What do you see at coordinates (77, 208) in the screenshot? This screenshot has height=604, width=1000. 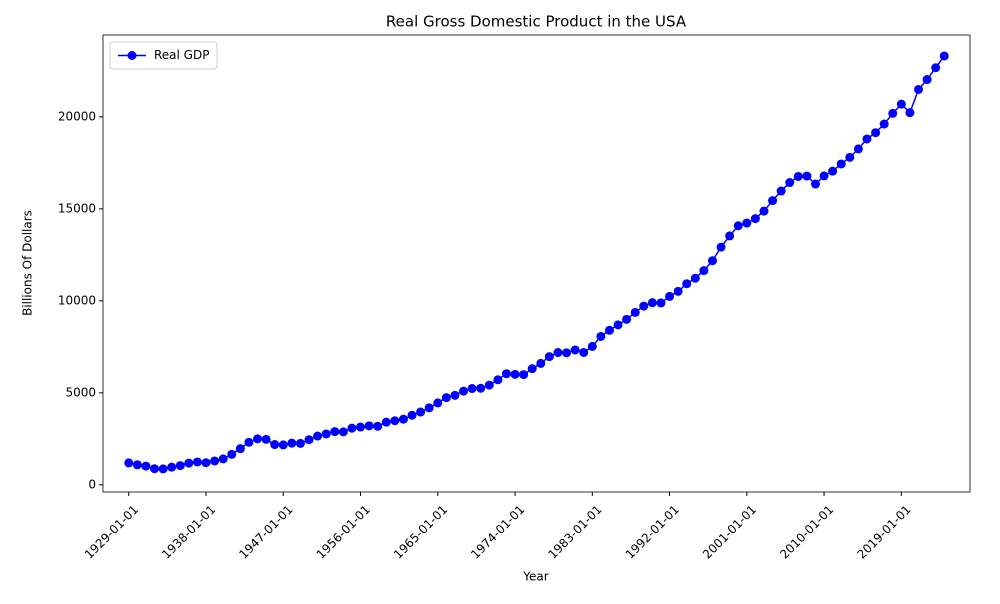 I see `y-tick-label: 15000` at bounding box center [77, 208].